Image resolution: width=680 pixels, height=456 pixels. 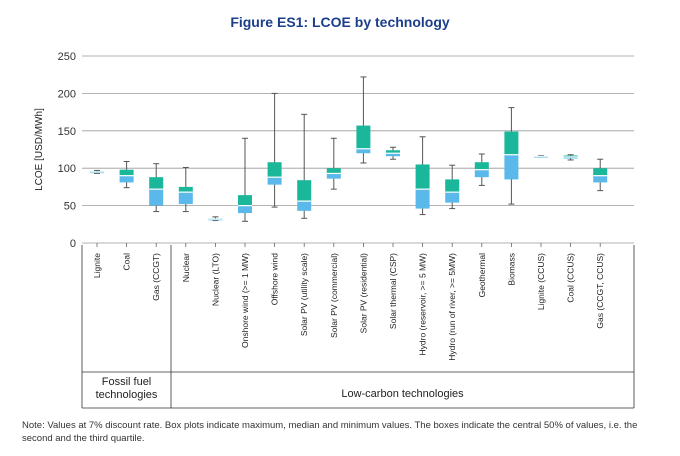 What do you see at coordinates (340, 22) in the screenshot?
I see `chart-title: Figure ES1: LCOE by technology` at bounding box center [340, 22].